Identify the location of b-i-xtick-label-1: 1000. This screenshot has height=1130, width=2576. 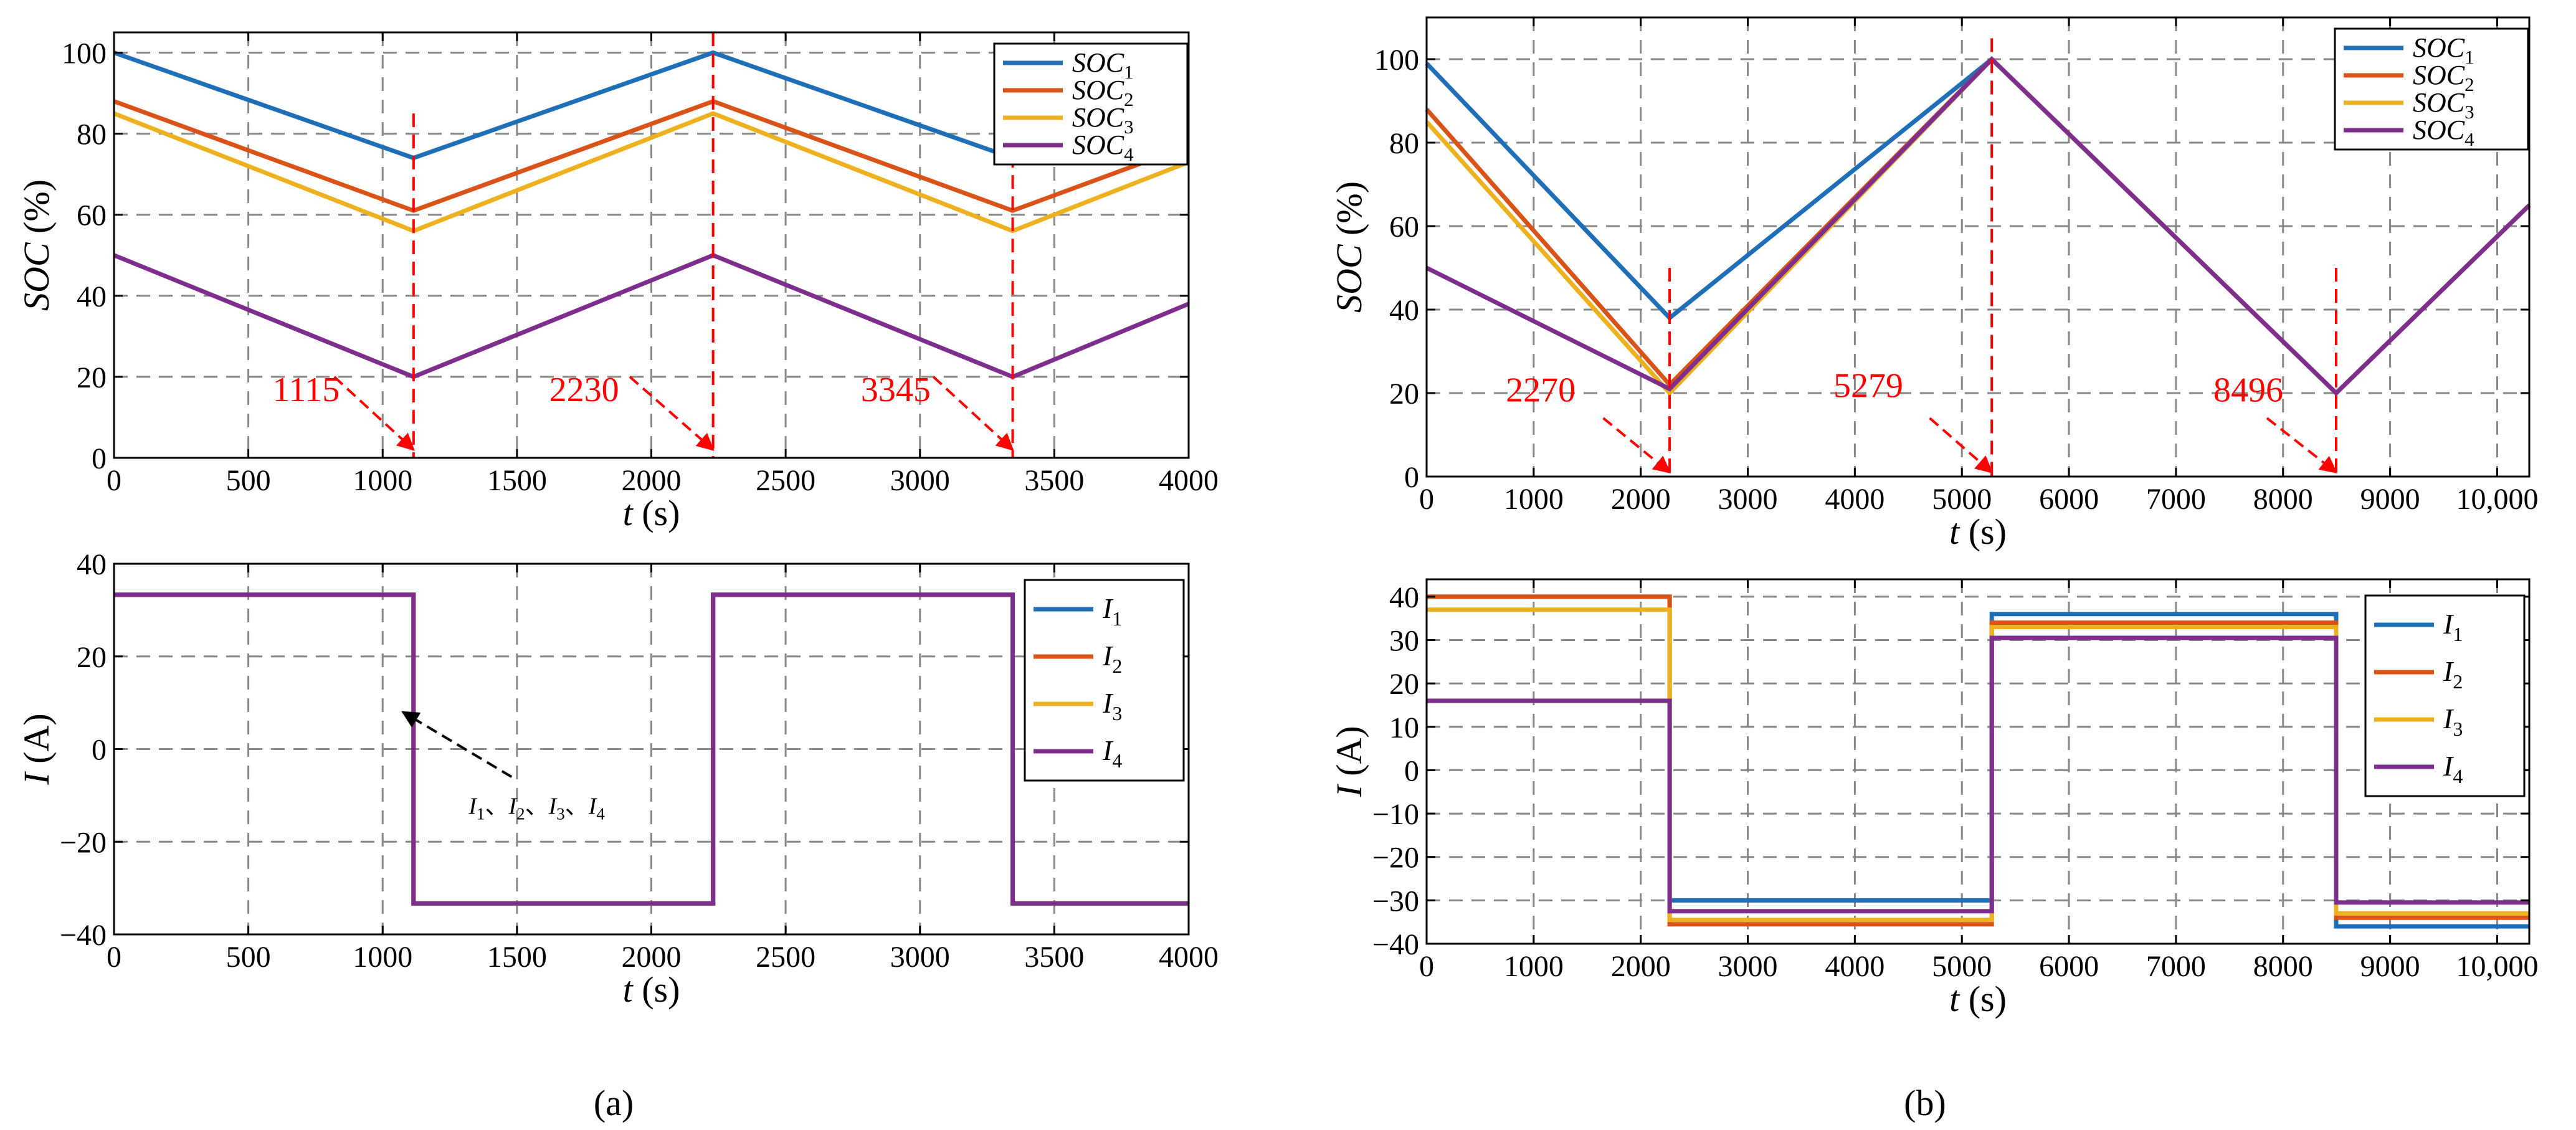
(1534, 966).